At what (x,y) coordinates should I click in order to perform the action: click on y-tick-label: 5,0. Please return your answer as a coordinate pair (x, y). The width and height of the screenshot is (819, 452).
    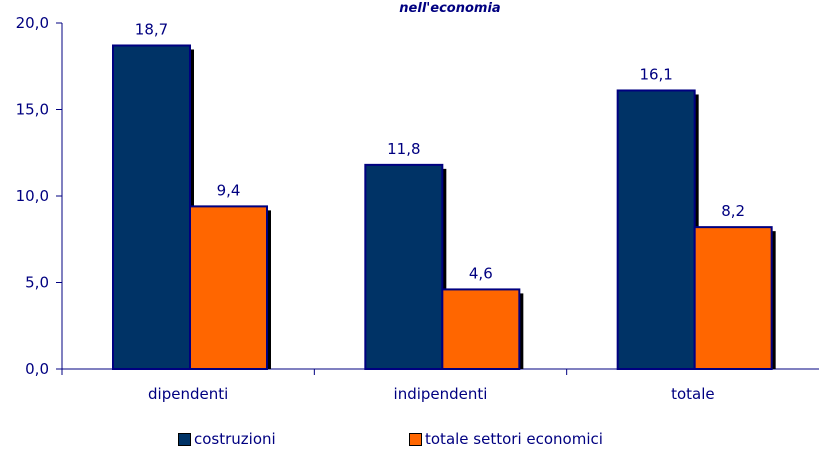
    Looking at the image, I should click on (37, 283).